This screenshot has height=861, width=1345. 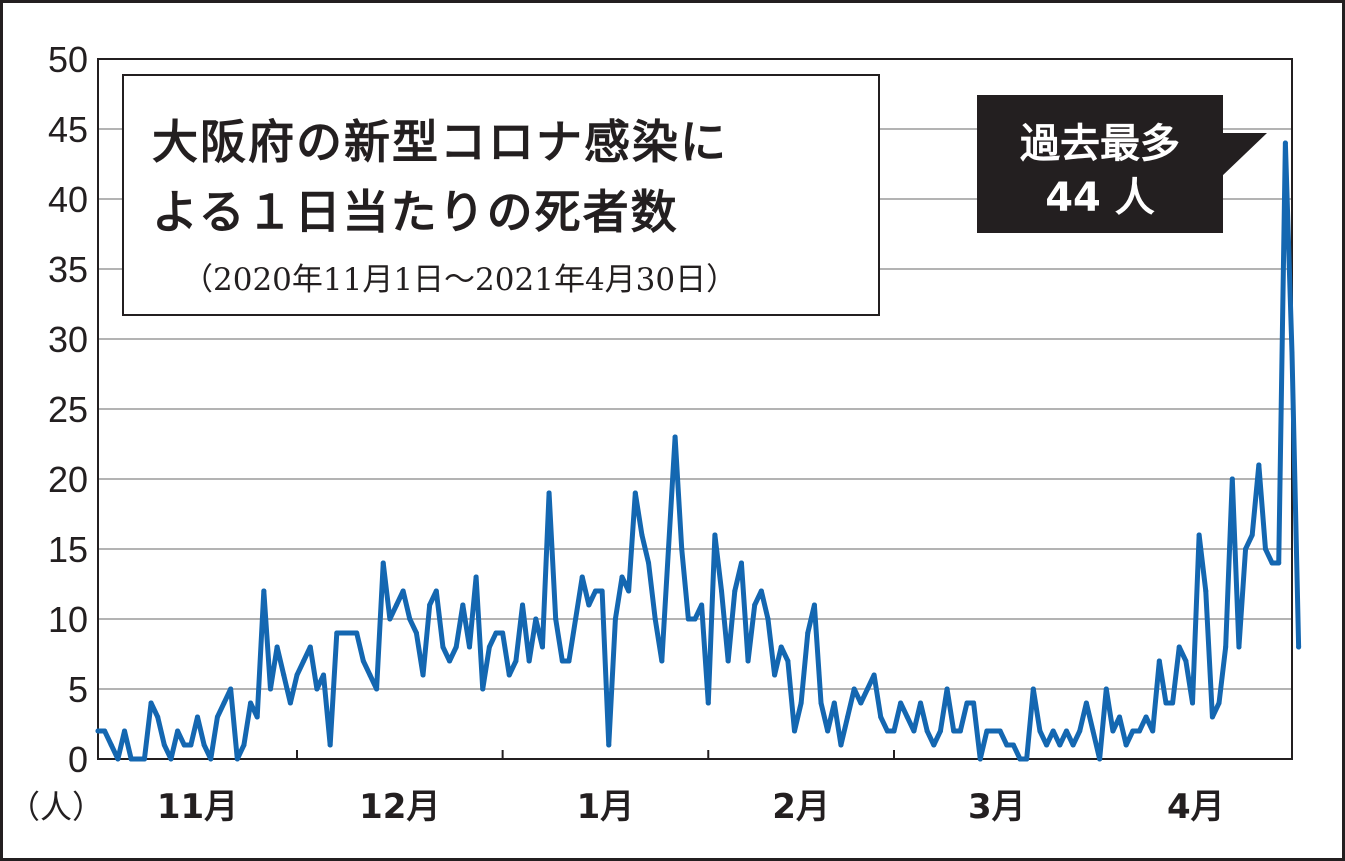 What do you see at coordinates (1100, 198) in the screenshot?
I see `callout-value: 44 人` at bounding box center [1100, 198].